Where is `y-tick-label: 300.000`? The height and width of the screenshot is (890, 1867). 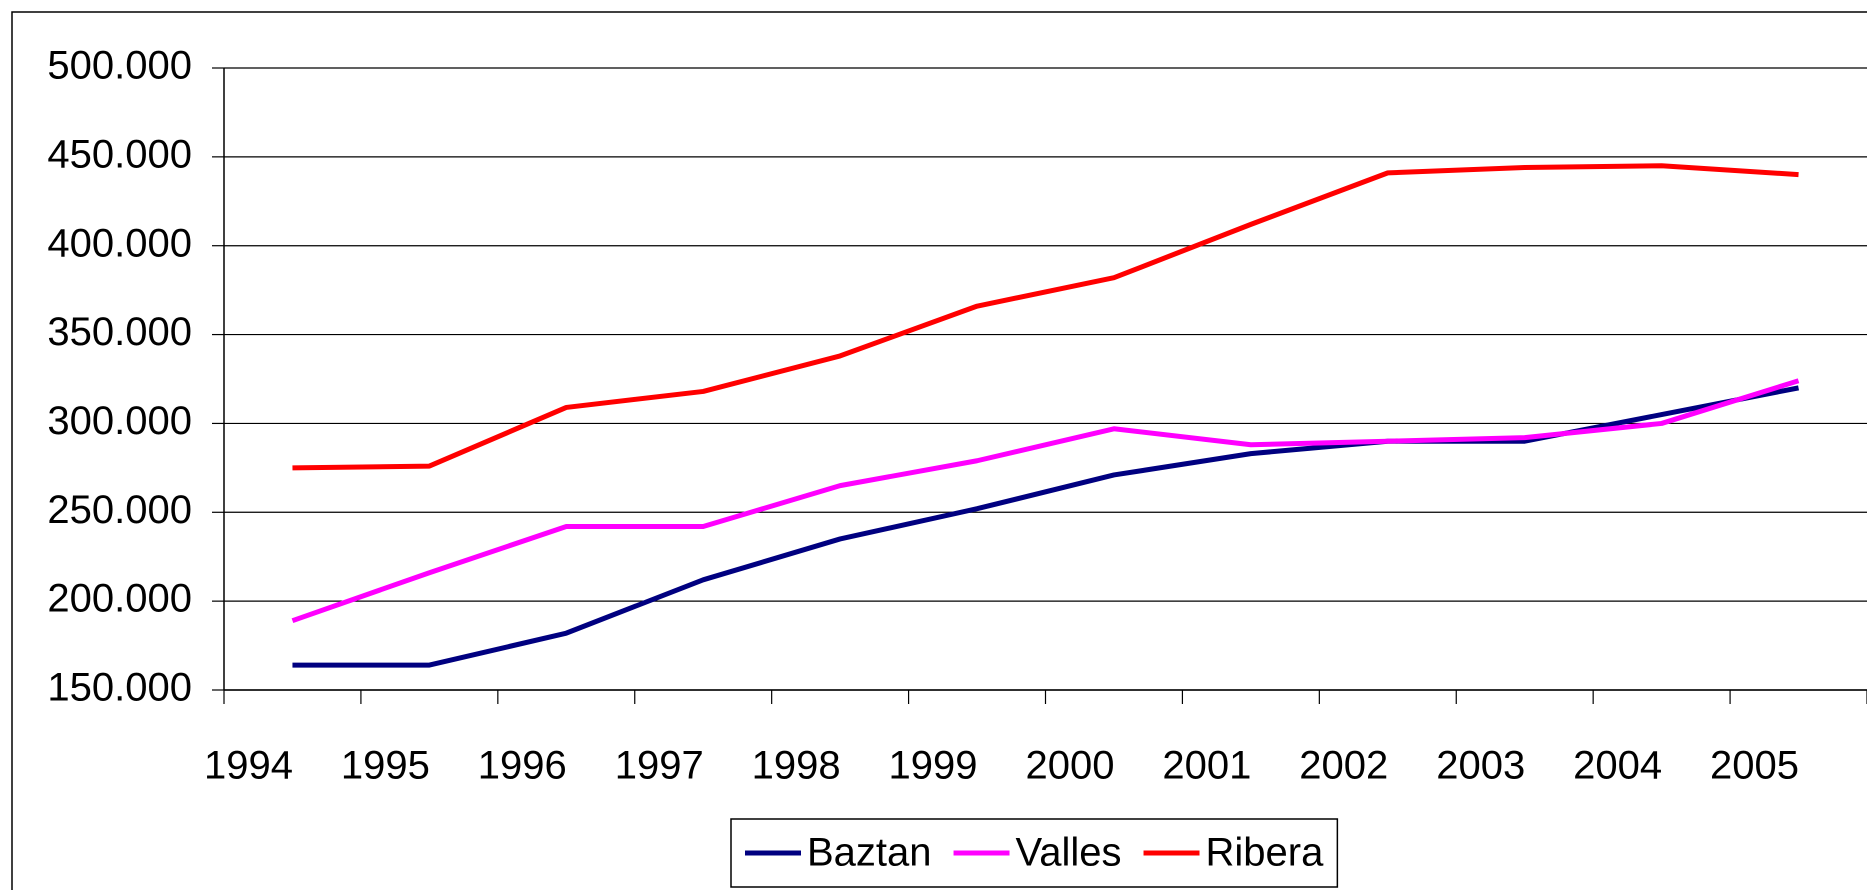 y-tick-label: 300.000 is located at coordinates (119, 421).